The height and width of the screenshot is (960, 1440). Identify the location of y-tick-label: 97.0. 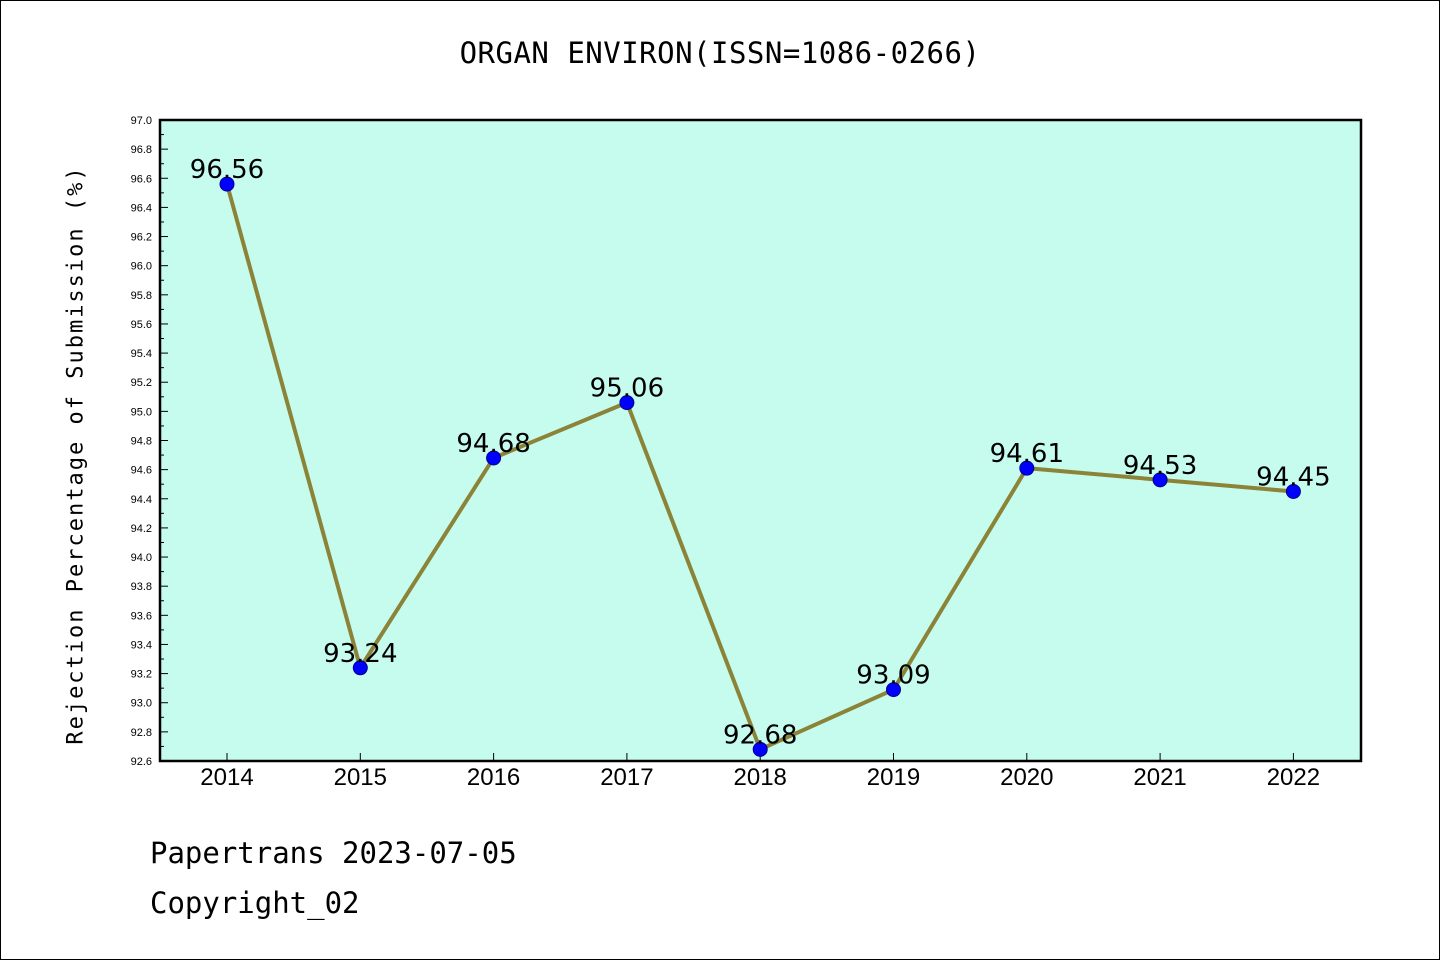
(141, 121).